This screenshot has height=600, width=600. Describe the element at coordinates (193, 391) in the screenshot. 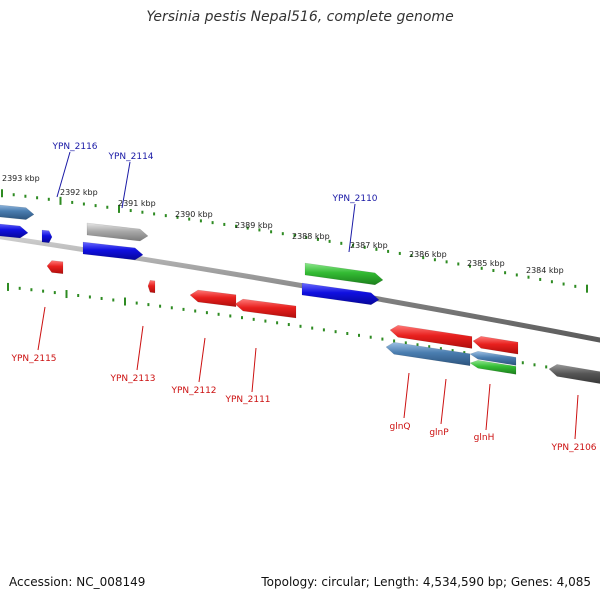

I see `gene-label-ypn-2112: YPN_2112` at that location.